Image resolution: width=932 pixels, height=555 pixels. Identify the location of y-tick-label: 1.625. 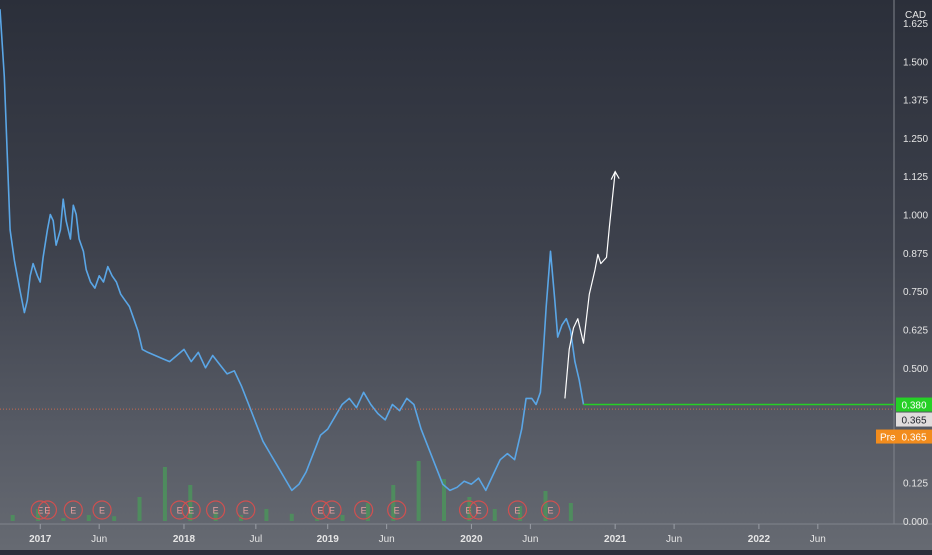
(915, 24).